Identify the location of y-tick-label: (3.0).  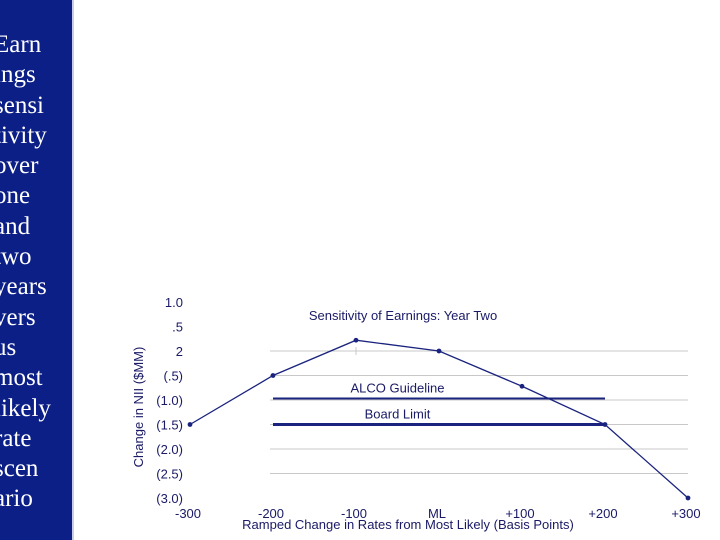
(169, 498).